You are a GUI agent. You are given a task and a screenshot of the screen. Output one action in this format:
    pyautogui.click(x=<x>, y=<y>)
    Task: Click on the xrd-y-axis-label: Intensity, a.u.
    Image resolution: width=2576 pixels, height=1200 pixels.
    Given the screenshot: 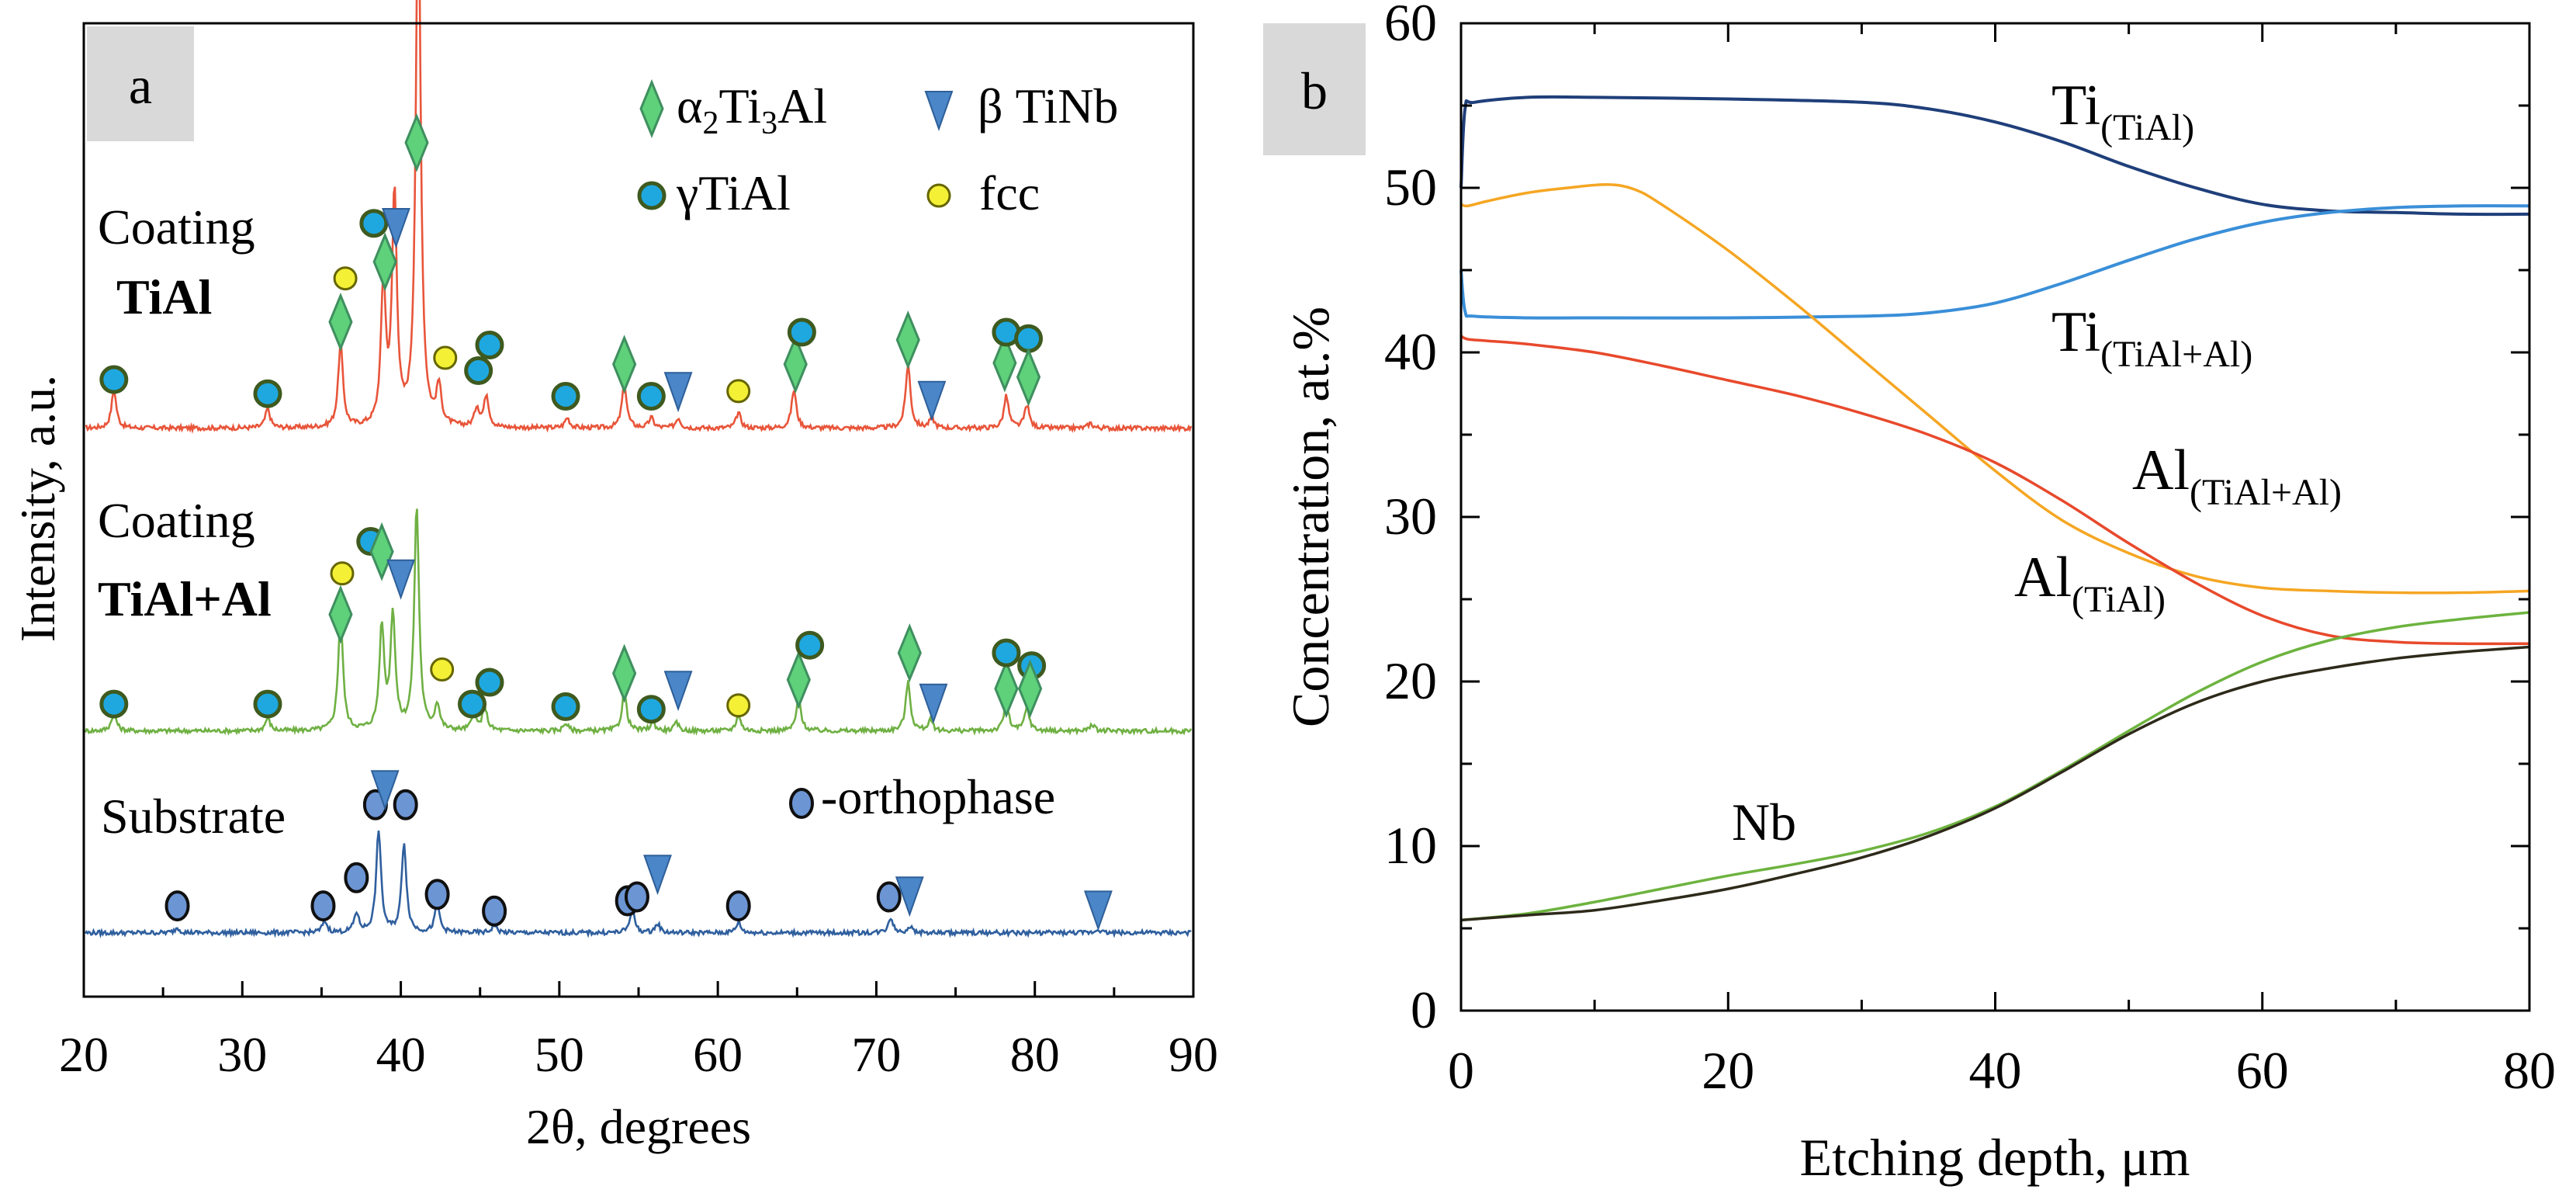 What is the action you would take?
    pyautogui.click(x=37, y=508)
    